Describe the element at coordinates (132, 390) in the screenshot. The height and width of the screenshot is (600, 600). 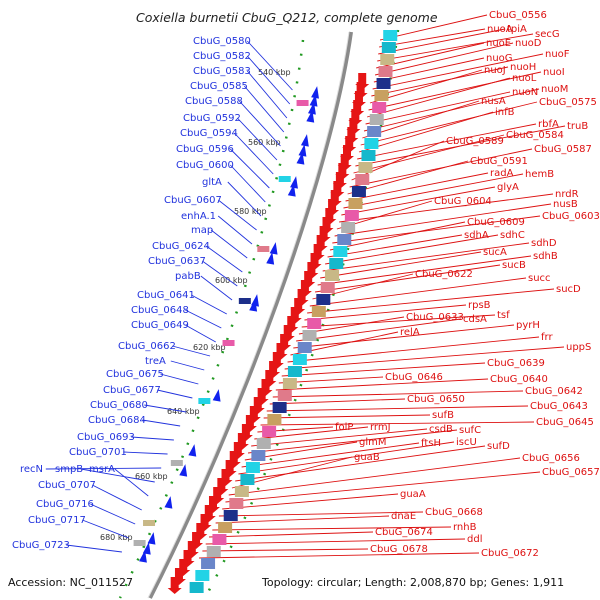
I see `plus-gene-label: CbuG_0677` at that location.